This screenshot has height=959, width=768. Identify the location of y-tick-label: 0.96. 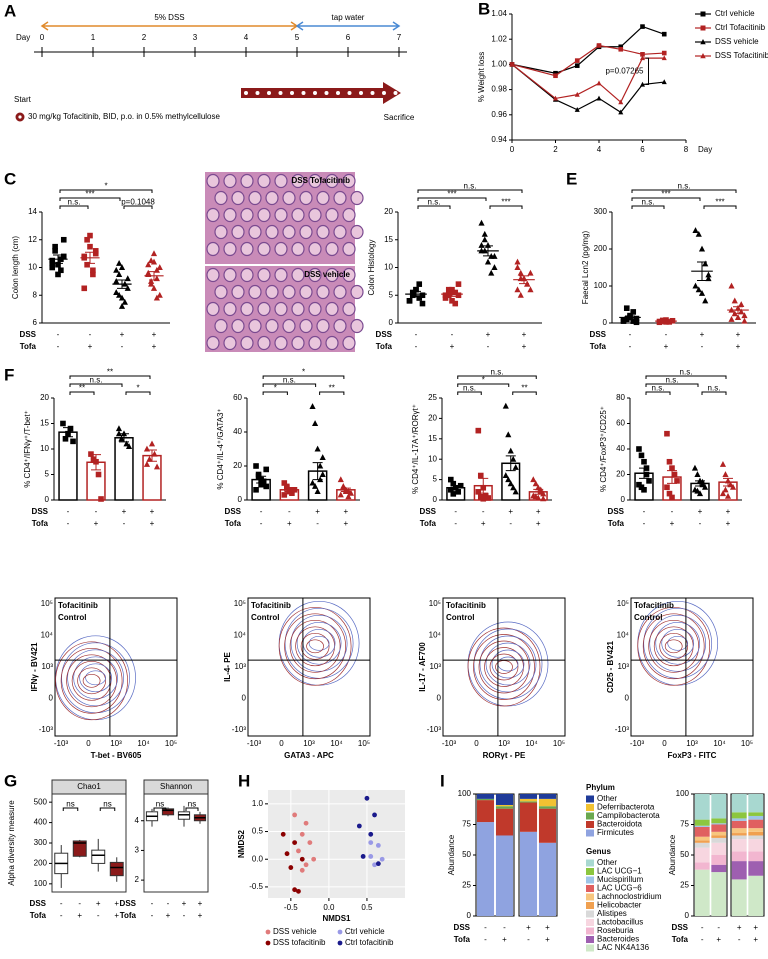
(499, 114).